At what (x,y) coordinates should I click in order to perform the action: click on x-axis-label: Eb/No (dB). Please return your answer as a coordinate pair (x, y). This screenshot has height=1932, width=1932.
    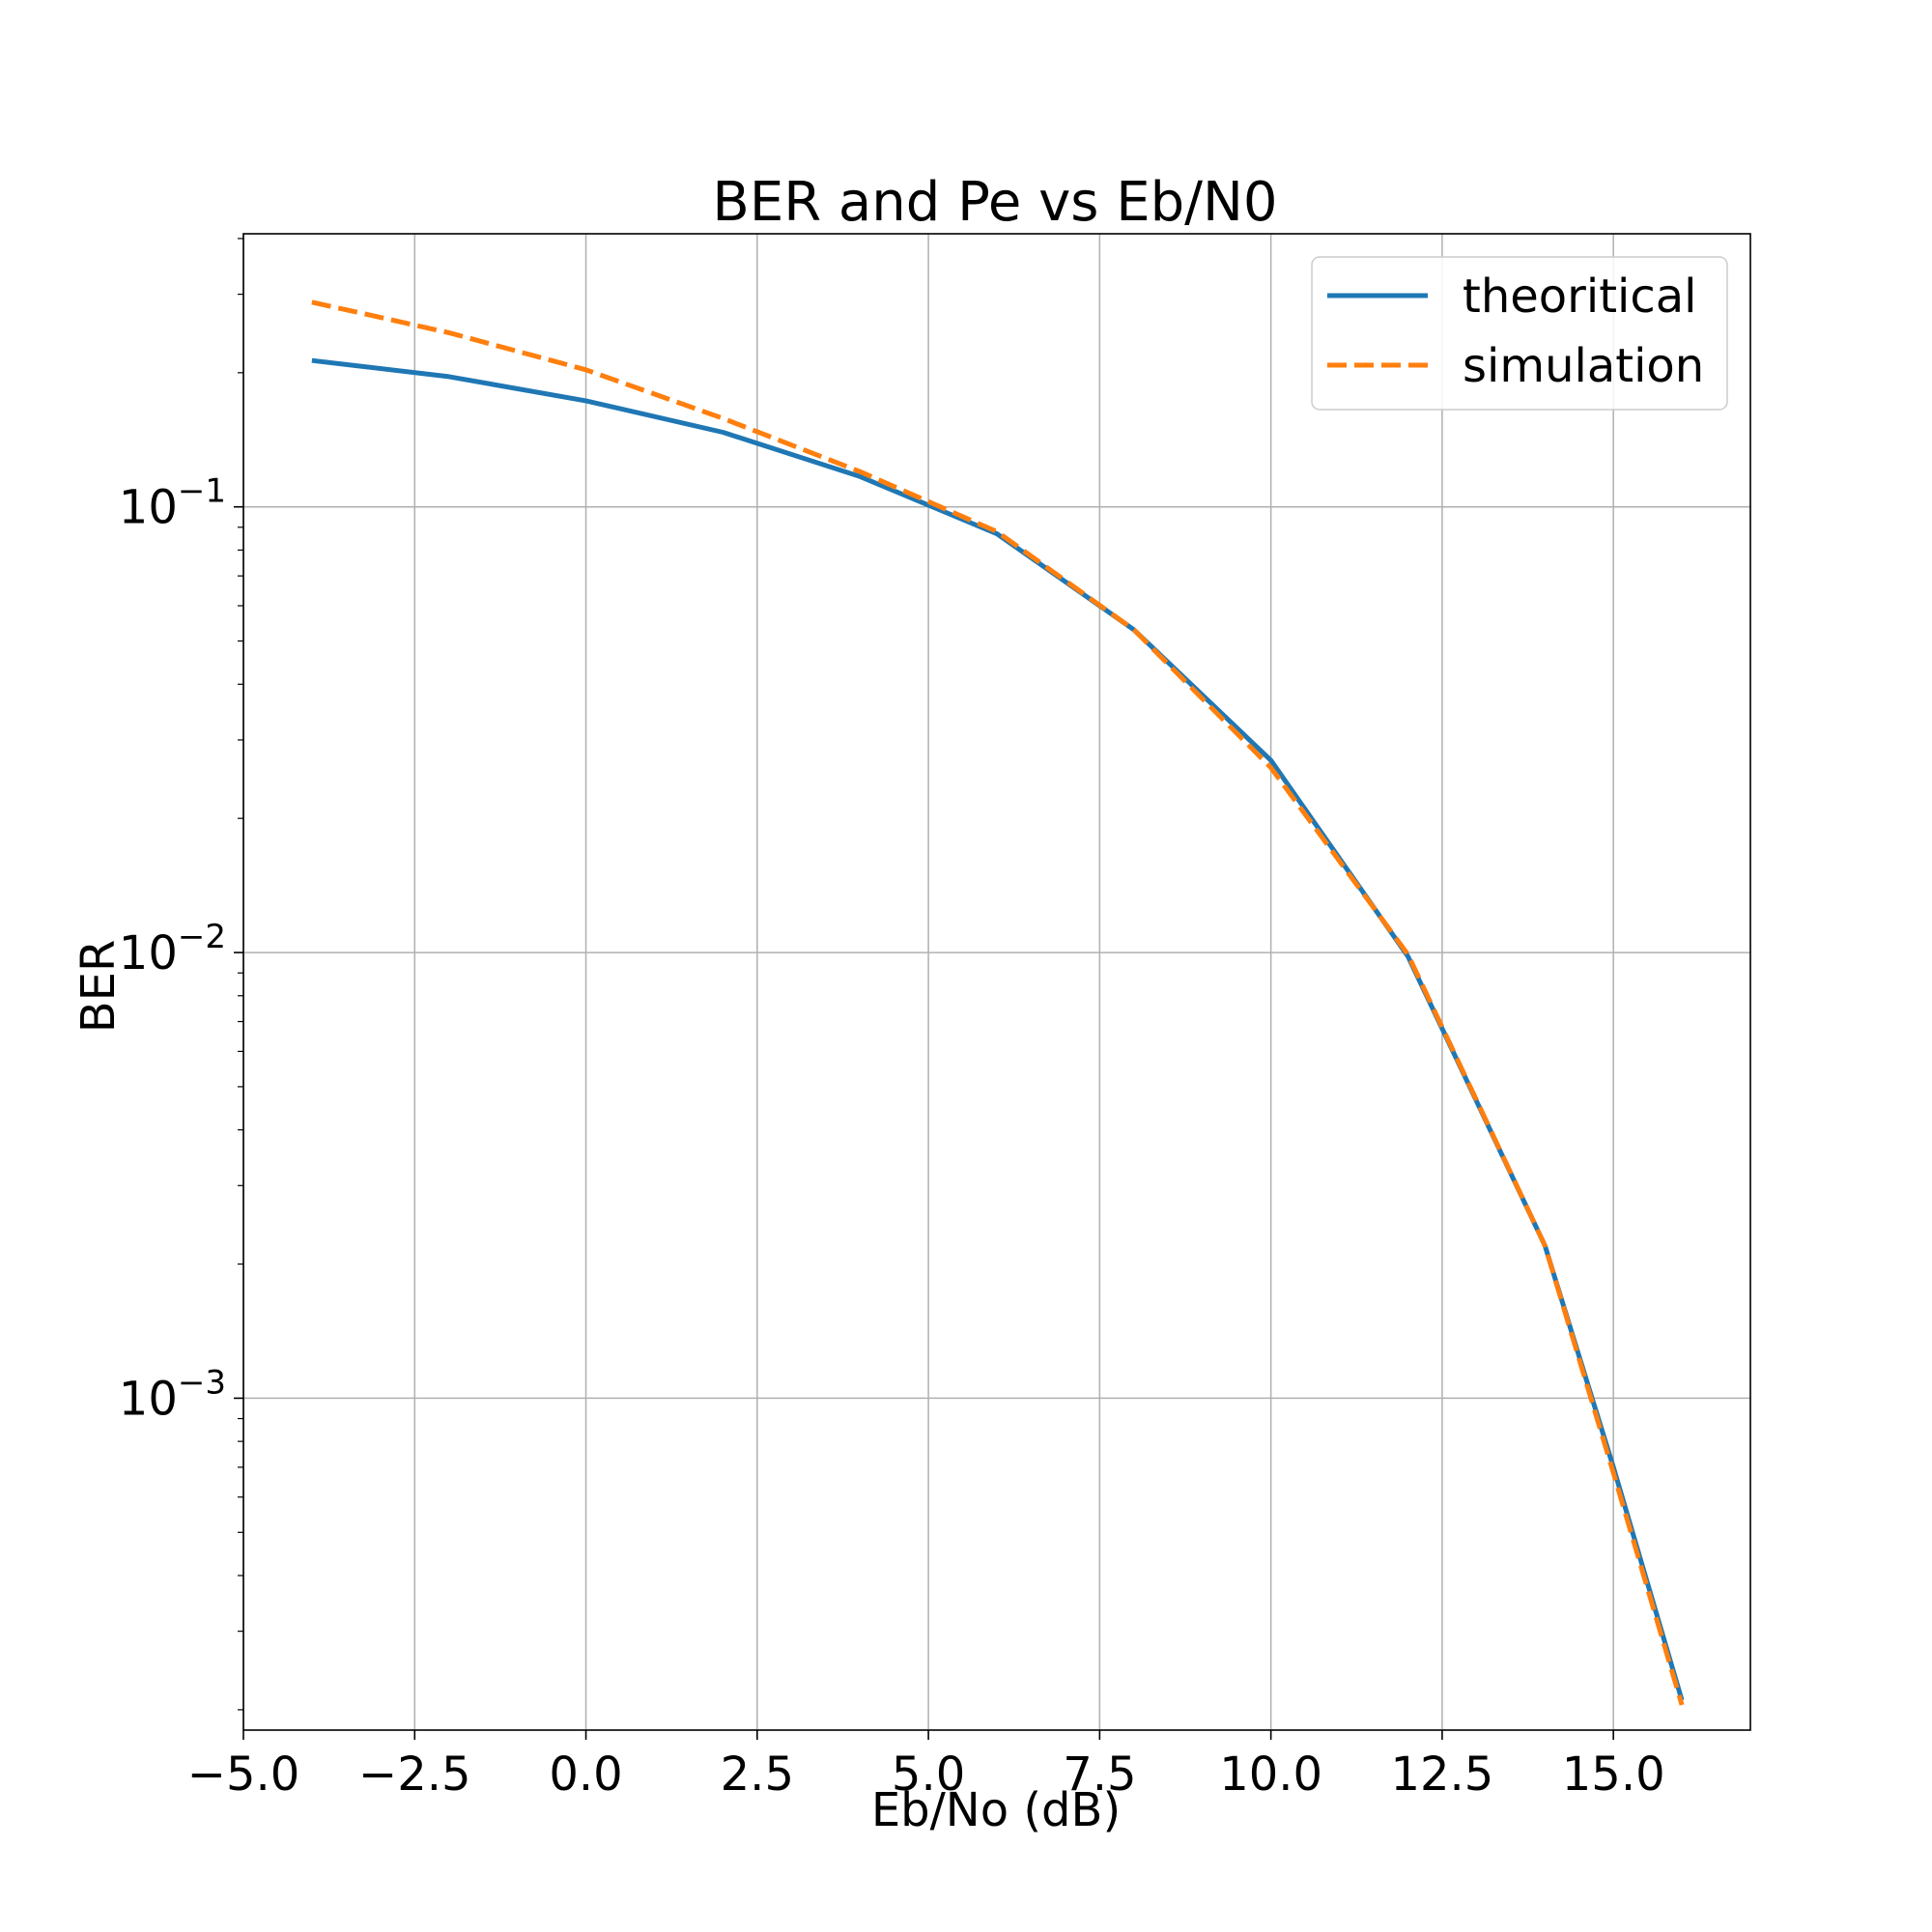
    Looking at the image, I should click on (996, 1810).